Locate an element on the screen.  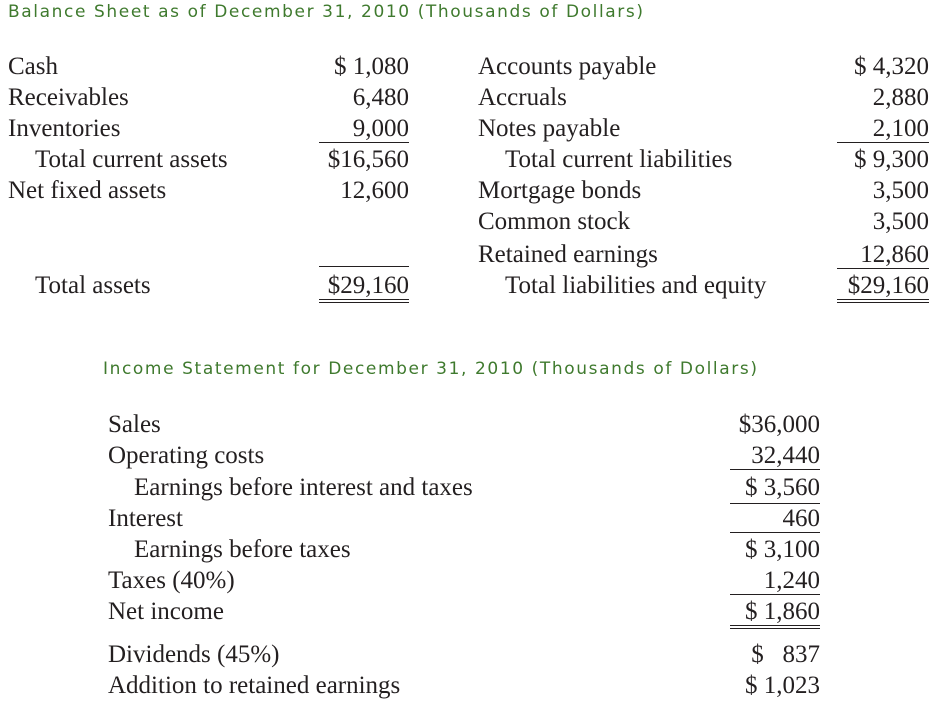
ebit-value: $ 3,560 is located at coordinates (782, 487).